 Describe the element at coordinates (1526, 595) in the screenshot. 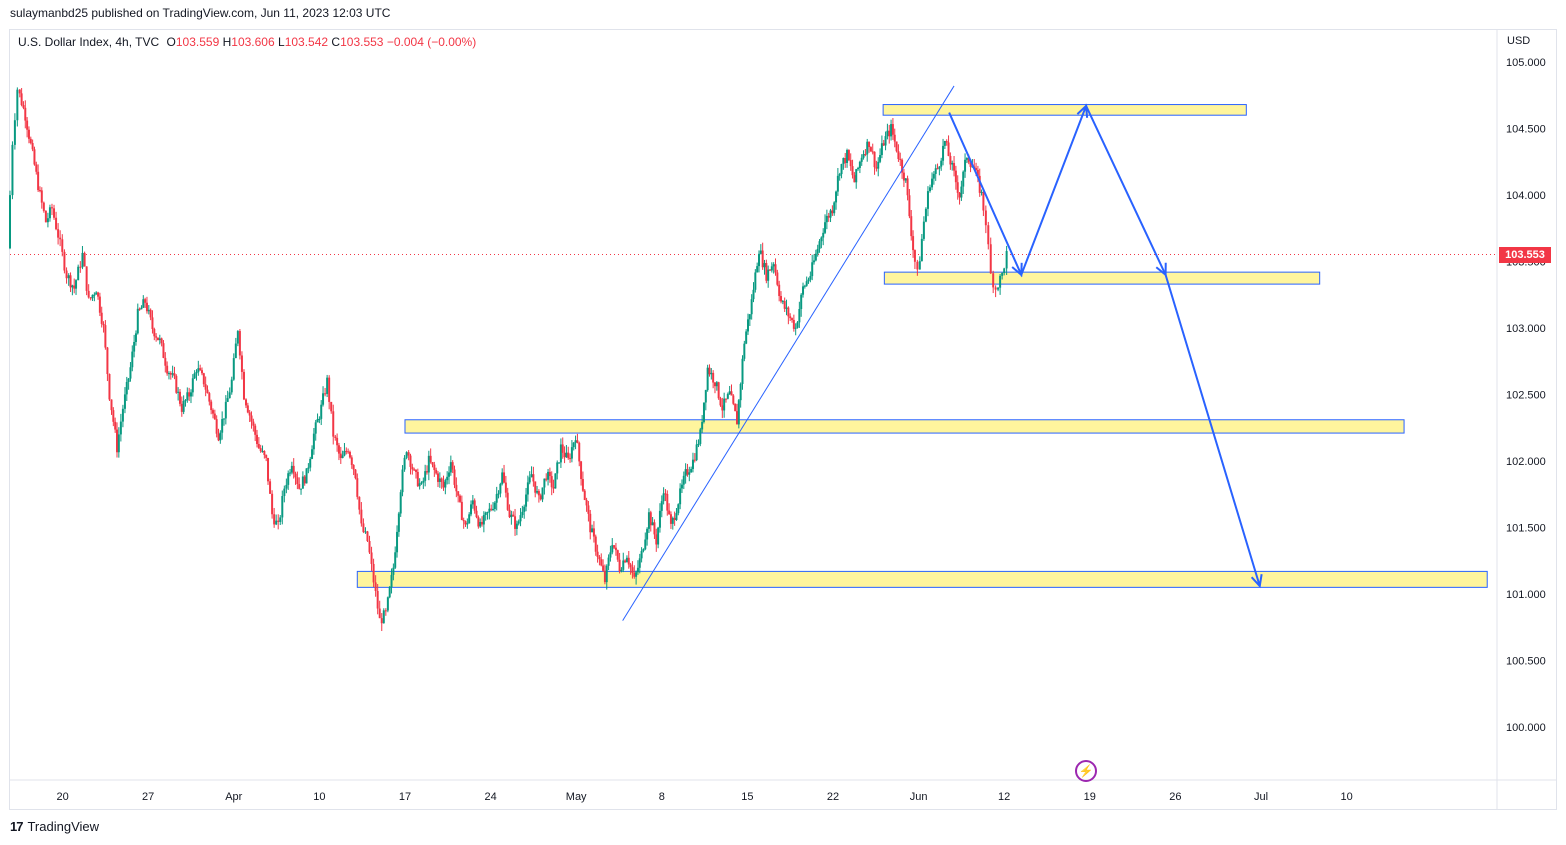

I see `y-tick-label: 101.000` at that location.